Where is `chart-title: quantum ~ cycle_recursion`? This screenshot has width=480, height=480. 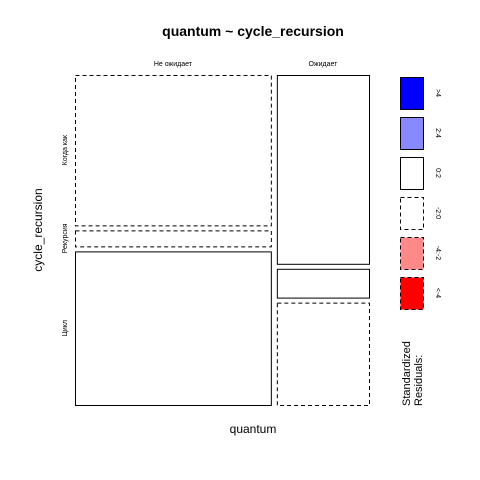 chart-title: quantum ~ cycle_recursion is located at coordinates (253, 31).